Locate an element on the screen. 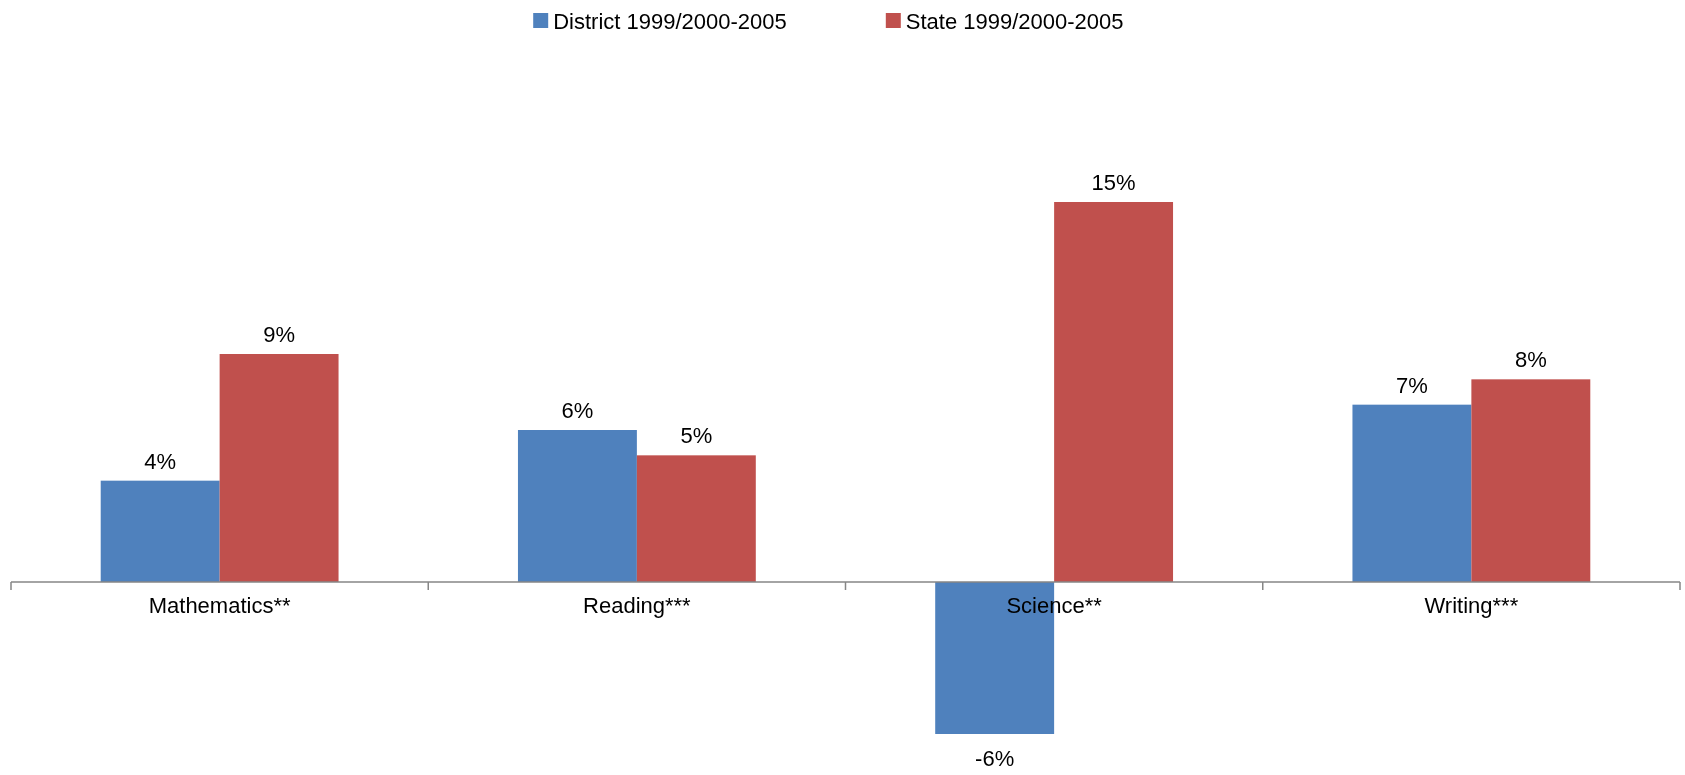 Image resolution: width=1685 pixels, height=775 pixels. data-label: 7% is located at coordinates (1412, 385).